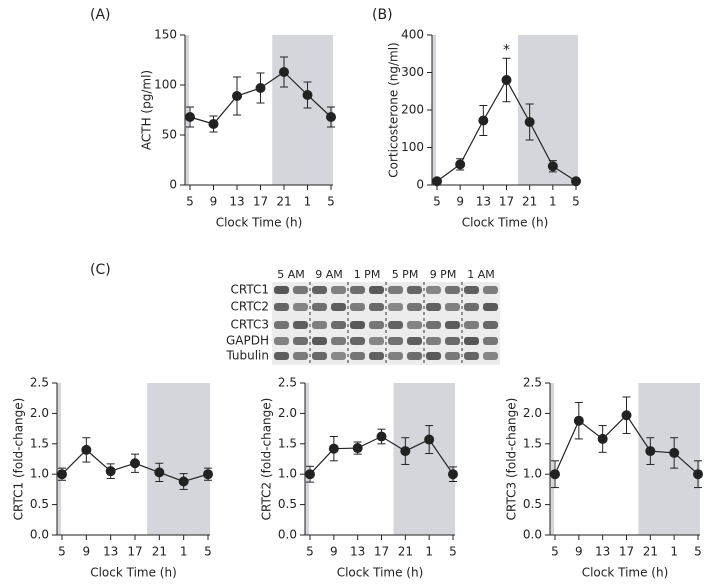  I want to click on x-tick-label: 1, so click(308, 202).